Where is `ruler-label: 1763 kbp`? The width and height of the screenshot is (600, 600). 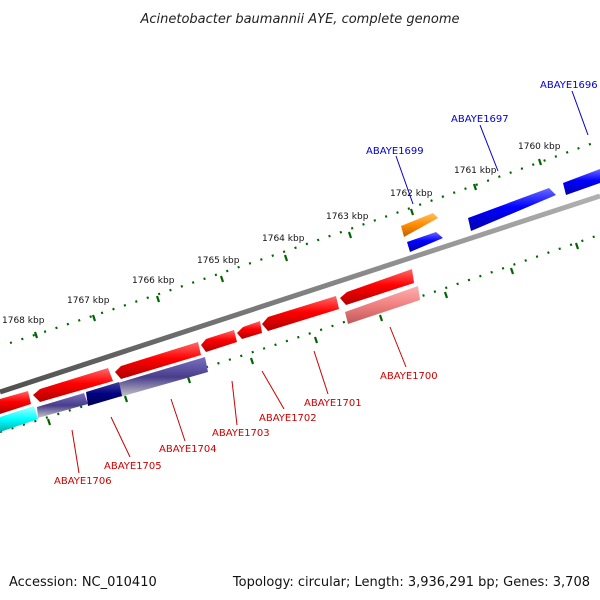 ruler-label: 1763 kbp is located at coordinates (347, 217).